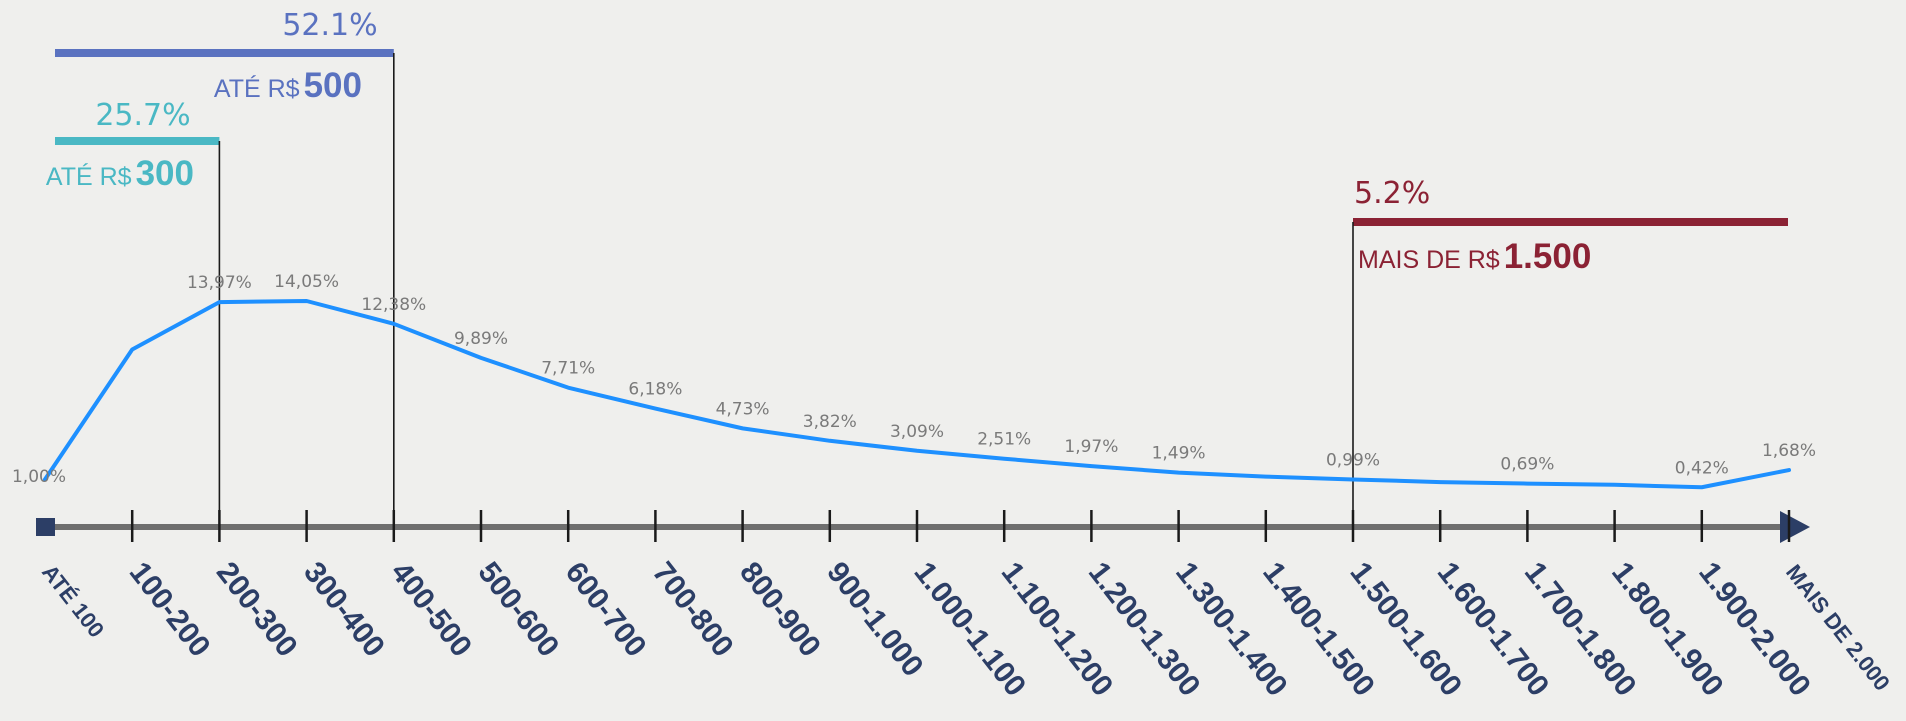 The height and width of the screenshot is (721, 1906). What do you see at coordinates (830, 422) in the screenshot?
I see `data-label: 3,82%` at bounding box center [830, 422].